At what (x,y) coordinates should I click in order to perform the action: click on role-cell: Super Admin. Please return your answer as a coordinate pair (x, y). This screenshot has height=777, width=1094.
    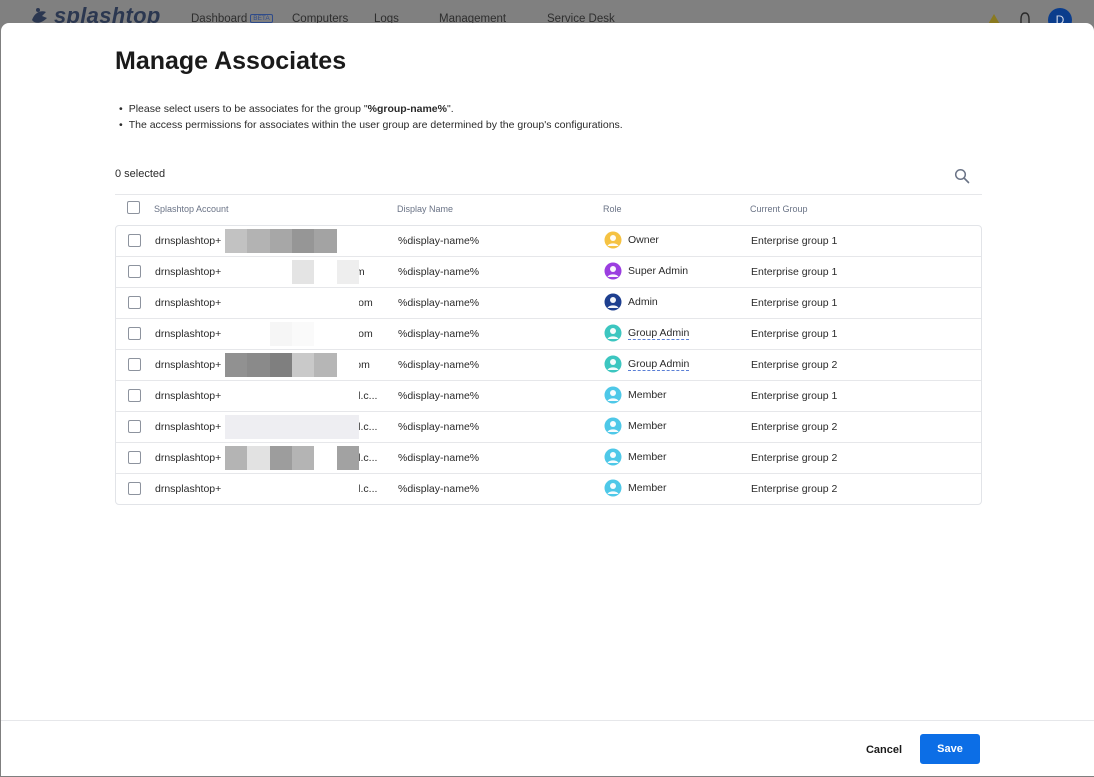
    Looking at the image, I should click on (646, 271).